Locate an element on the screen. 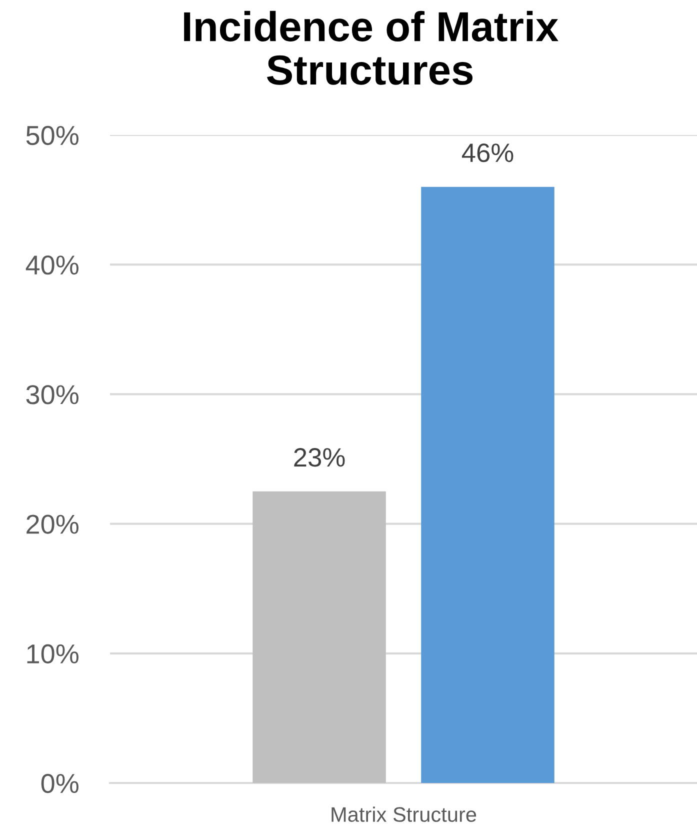 The width and height of the screenshot is (697, 826). chart-title: Incidence of Matrix Structures is located at coordinates (371, 47).